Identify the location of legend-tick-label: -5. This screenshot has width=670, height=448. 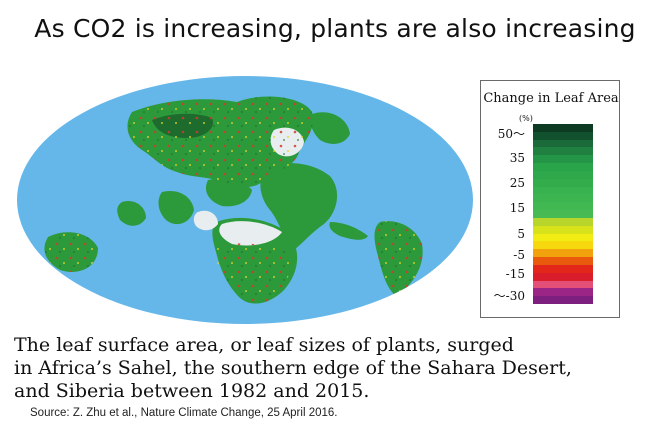
(519, 255).